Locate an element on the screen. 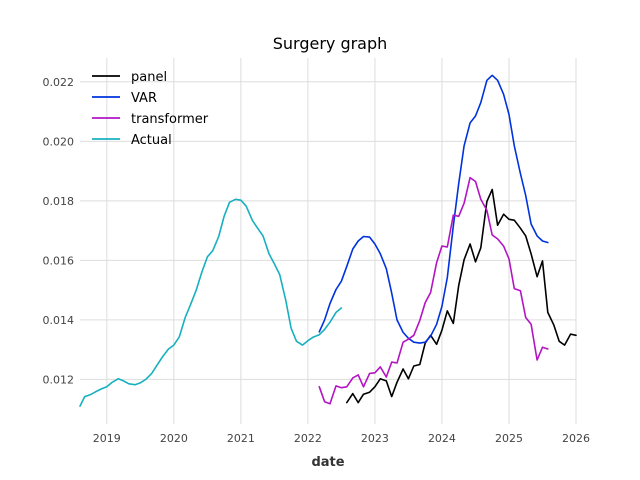 The image size is (640, 480). y-tick-label: 0.016 is located at coordinates (59, 260).